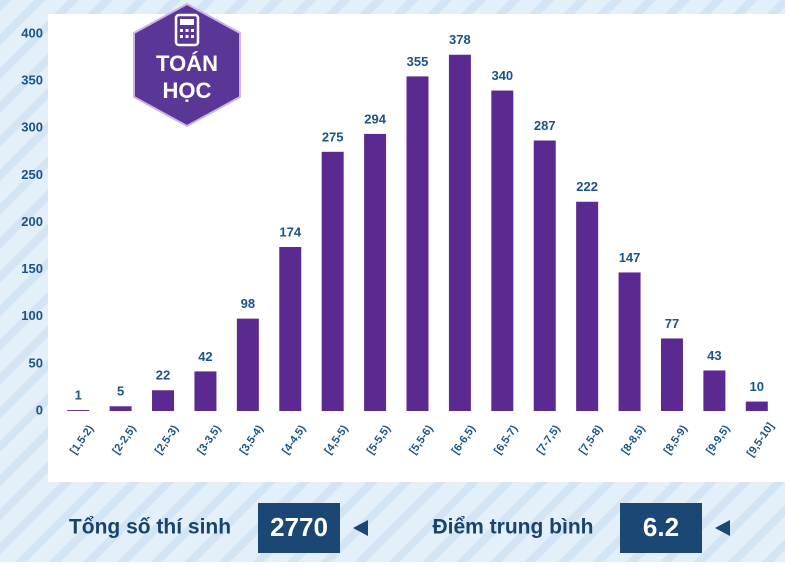  Describe the element at coordinates (187, 90) in the screenshot. I see `badge-text: HỌC` at that location.